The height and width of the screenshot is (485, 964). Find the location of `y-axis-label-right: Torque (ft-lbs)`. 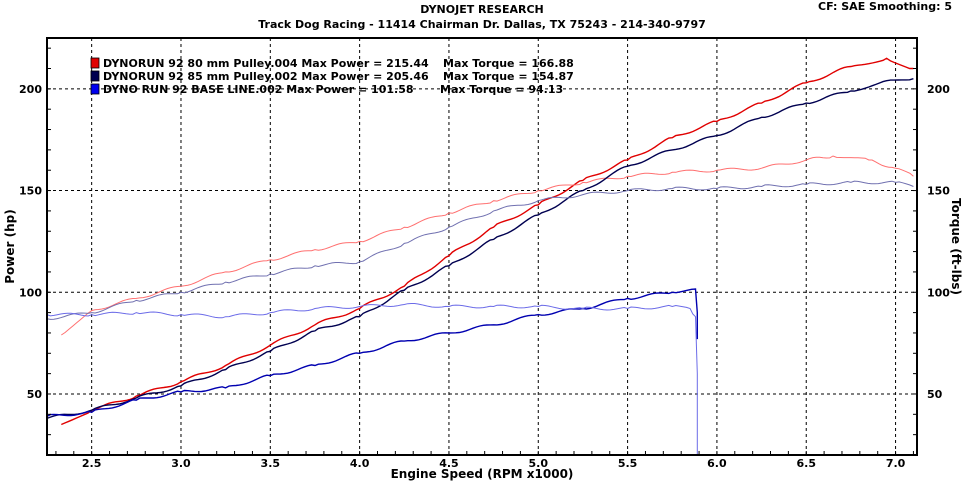

y-axis-label-right: Torque (ft-lbs) is located at coordinates (956, 246).